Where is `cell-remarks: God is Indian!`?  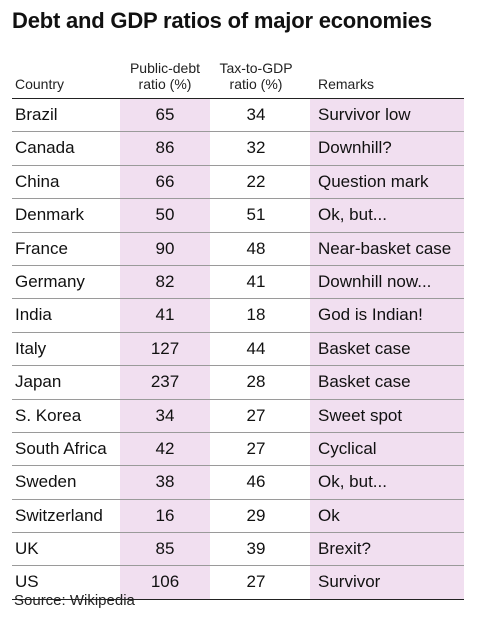
cell-remarks: God is Indian! is located at coordinates (370, 315).